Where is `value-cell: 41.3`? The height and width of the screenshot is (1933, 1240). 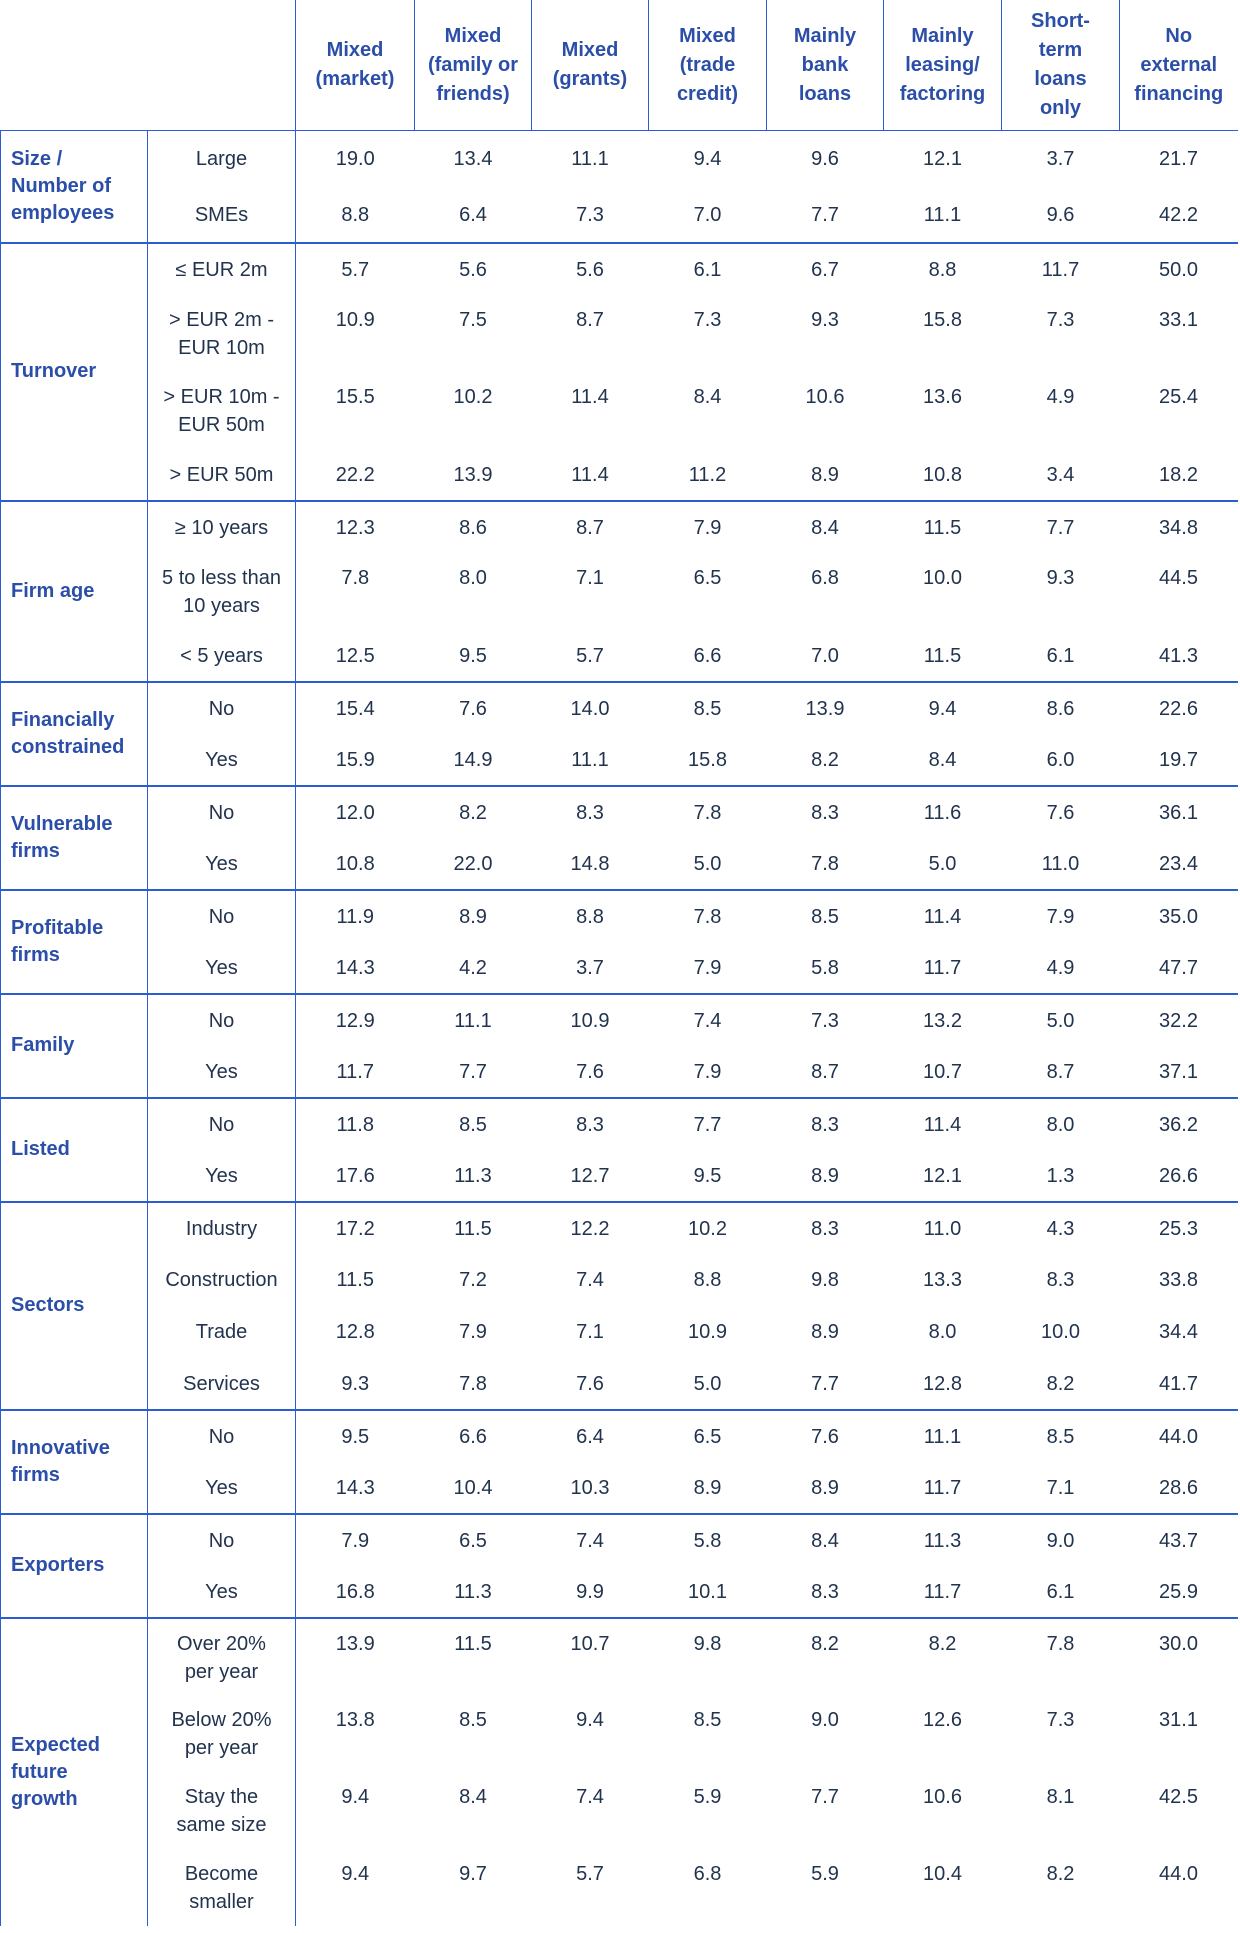 value-cell: 41.3 is located at coordinates (1178, 656).